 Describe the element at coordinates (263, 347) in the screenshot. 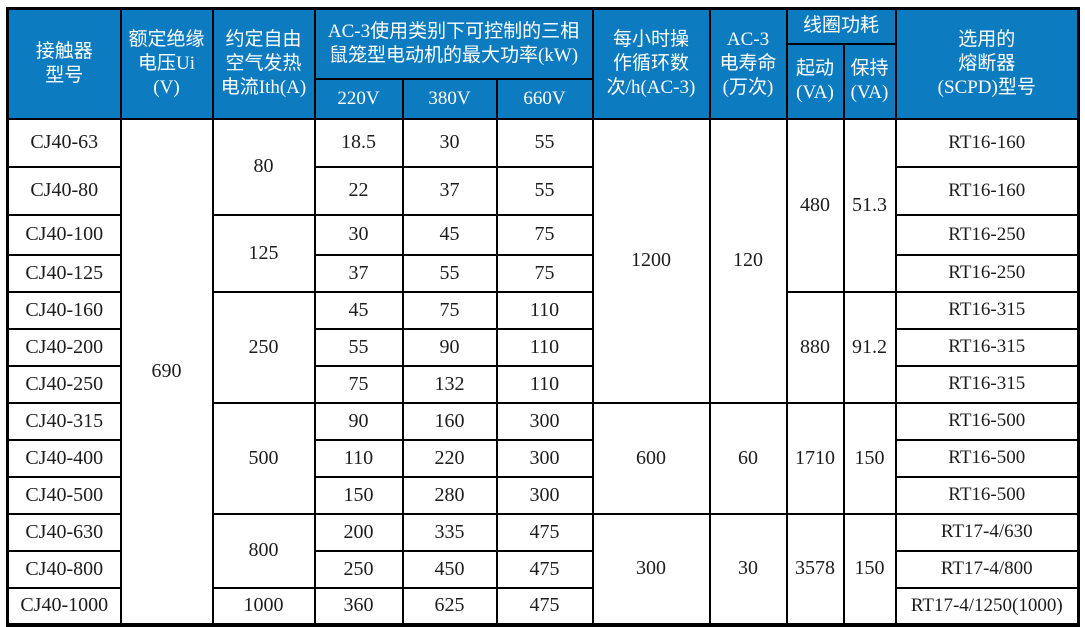

I see `ith-cell: 250` at that location.